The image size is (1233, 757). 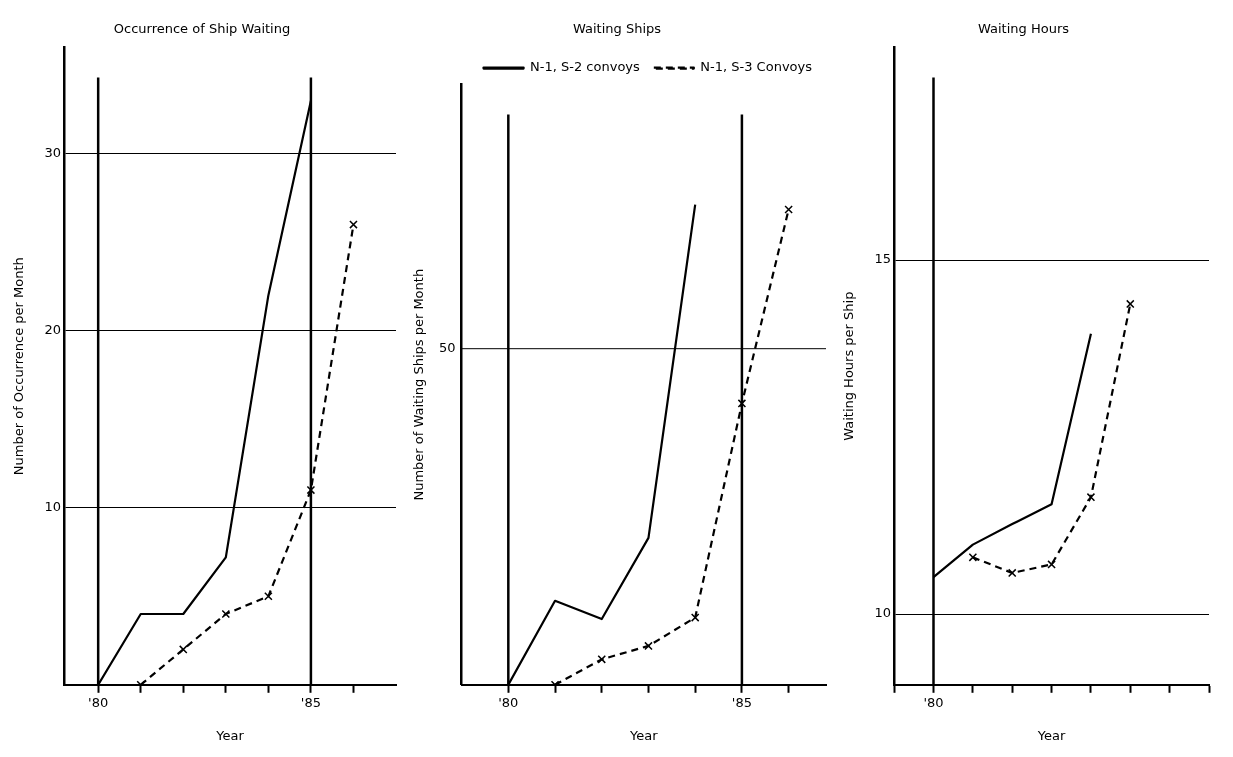 What do you see at coordinates (447, 348) in the screenshot?
I see `annotation: 50` at bounding box center [447, 348].